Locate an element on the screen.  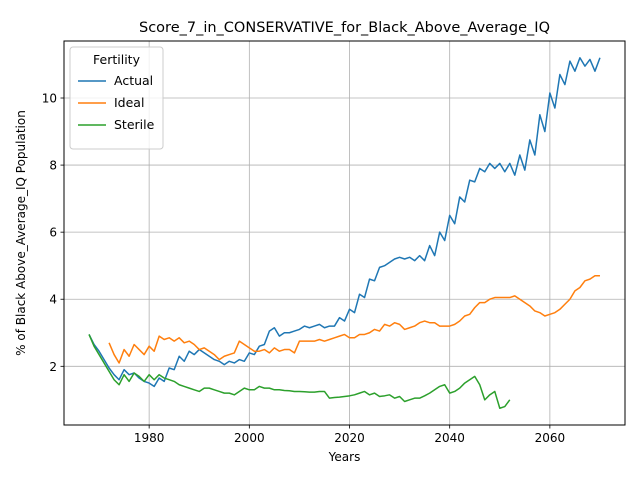
x-axis: 1980 2000 2020 2040 2060 is located at coordinates (349, 435).